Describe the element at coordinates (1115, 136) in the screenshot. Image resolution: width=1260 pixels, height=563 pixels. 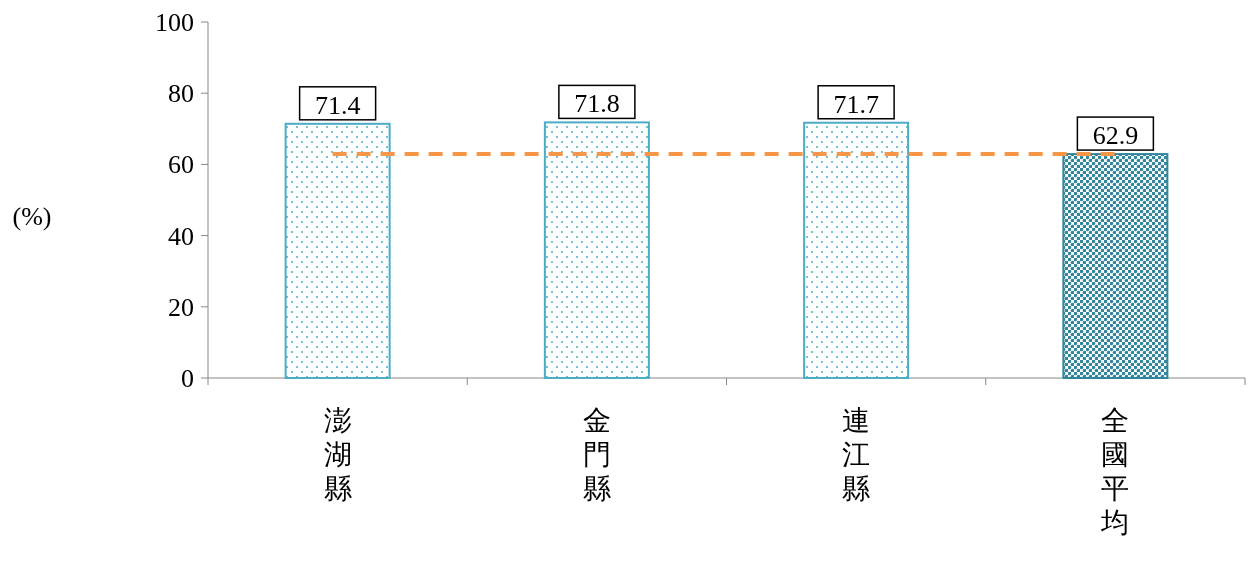
I see `data-label: 62.9` at that location.